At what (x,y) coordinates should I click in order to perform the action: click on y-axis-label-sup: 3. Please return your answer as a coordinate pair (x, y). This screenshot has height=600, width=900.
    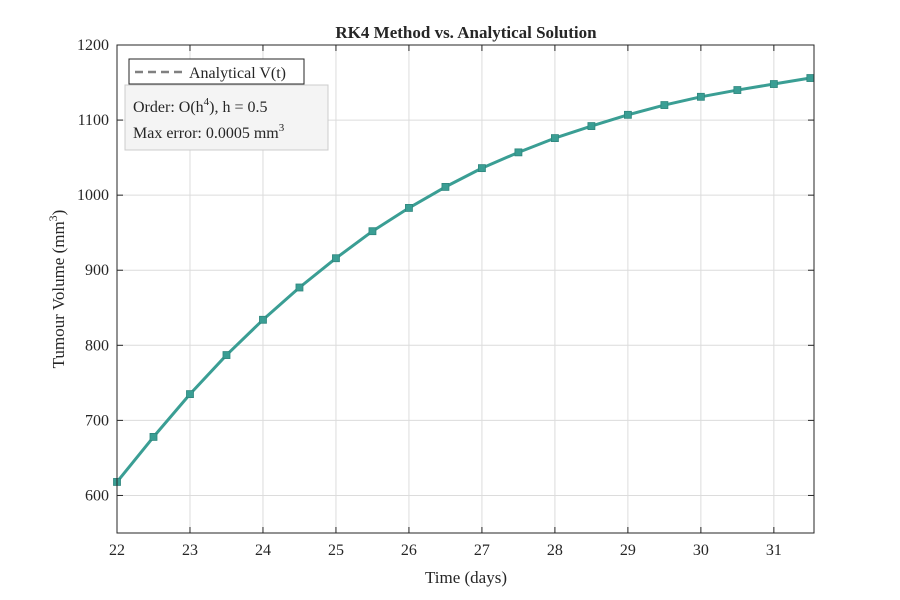
    Looking at the image, I should click on (53, 218).